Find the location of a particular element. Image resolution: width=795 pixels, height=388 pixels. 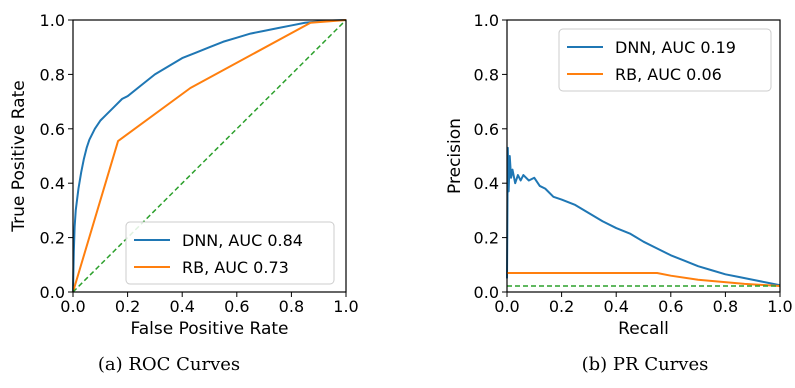

legend-label: DNN, AUC 0.19 is located at coordinates (675, 47).